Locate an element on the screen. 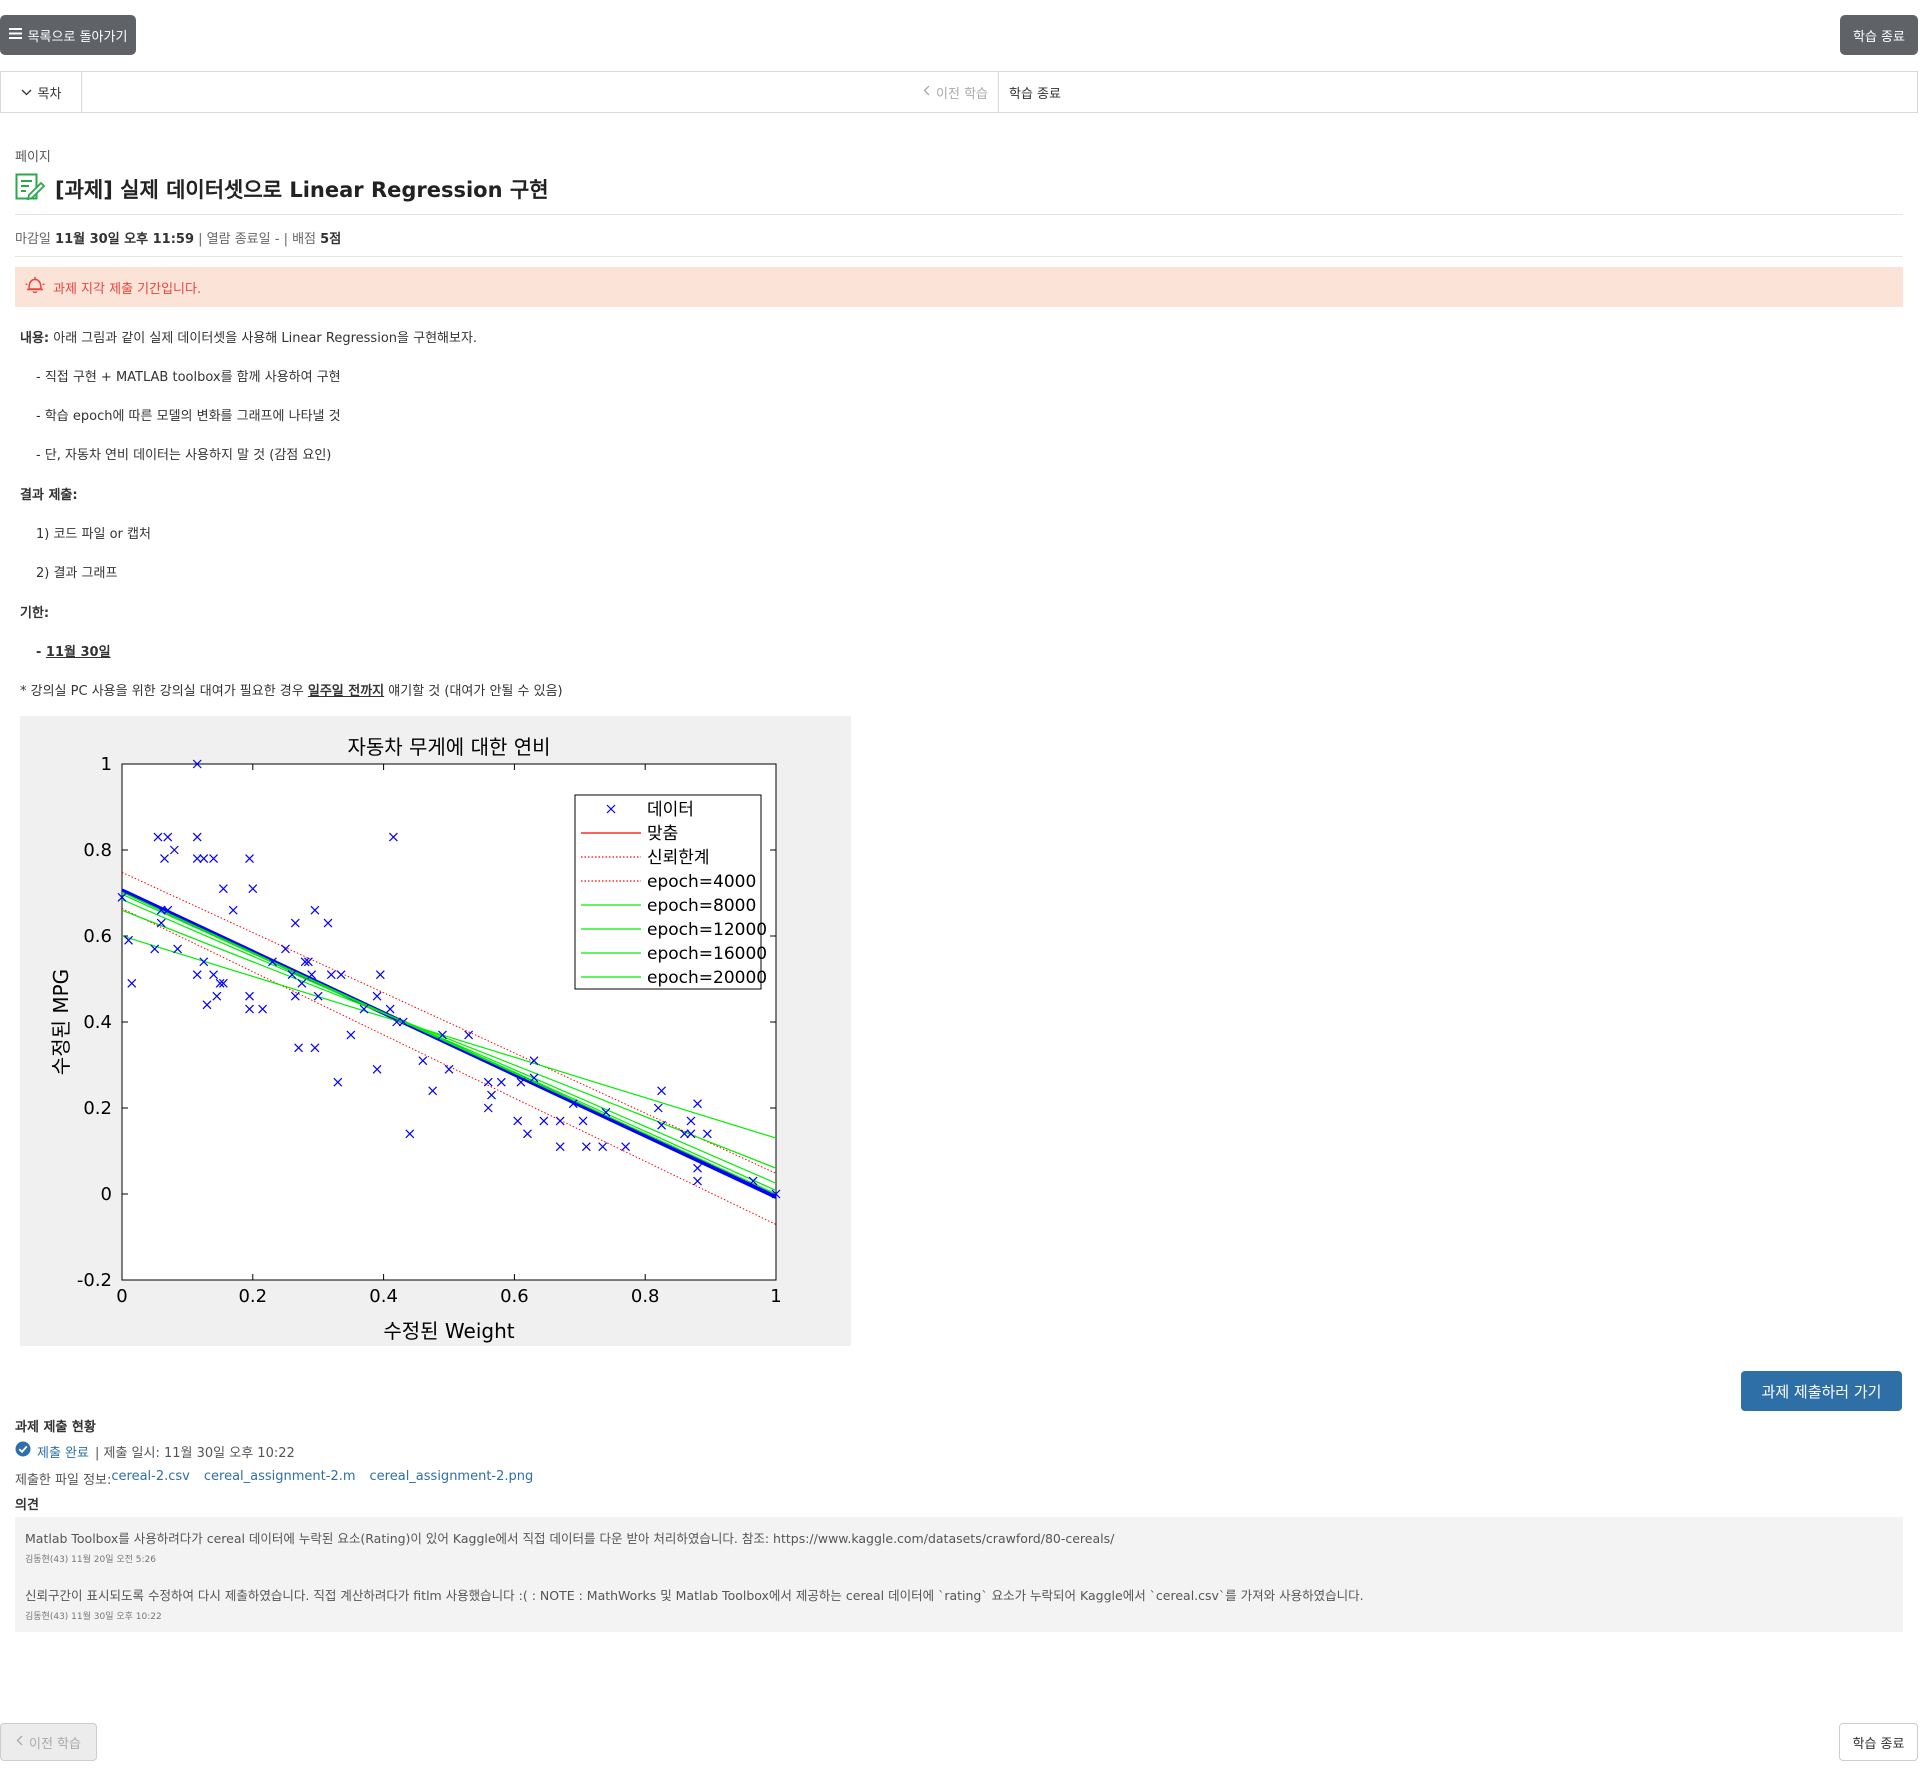 This screenshot has width=1920, height=1780. content-line: - 11월 30일 is located at coordinates (73, 650).